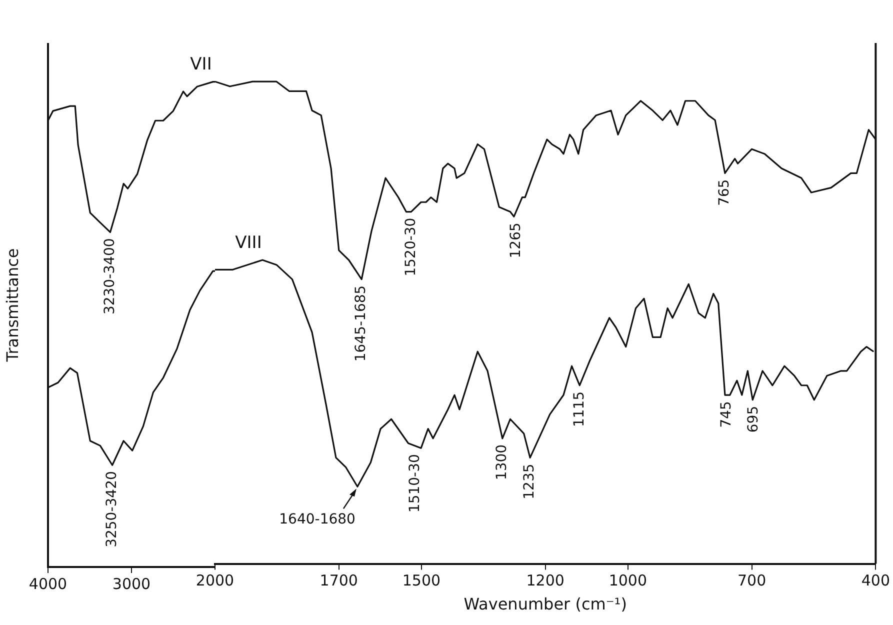 This screenshot has width=893, height=625. I want to click on x-tick-label: 3000, so click(131, 583).